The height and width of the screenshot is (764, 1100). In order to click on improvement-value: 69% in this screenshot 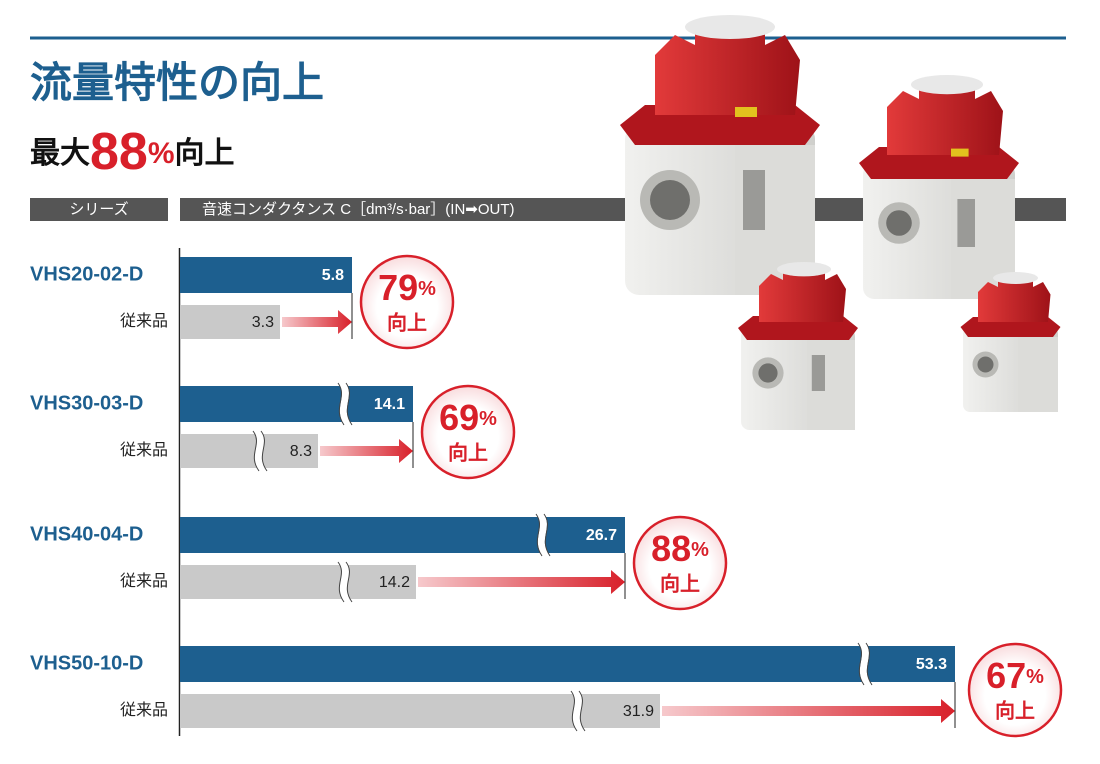, I will do `click(468, 417)`.